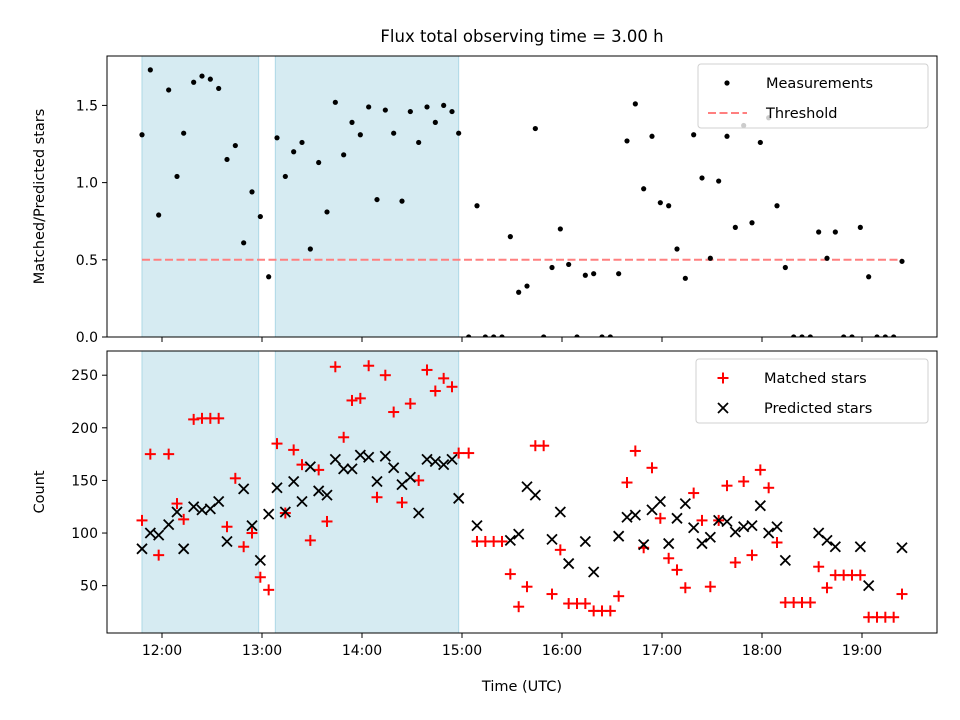 The width and height of the screenshot is (960, 720). What do you see at coordinates (662, 651) in the screenshot?
I see `x-tick-label: 17:00` at bounding box center [662, 651].